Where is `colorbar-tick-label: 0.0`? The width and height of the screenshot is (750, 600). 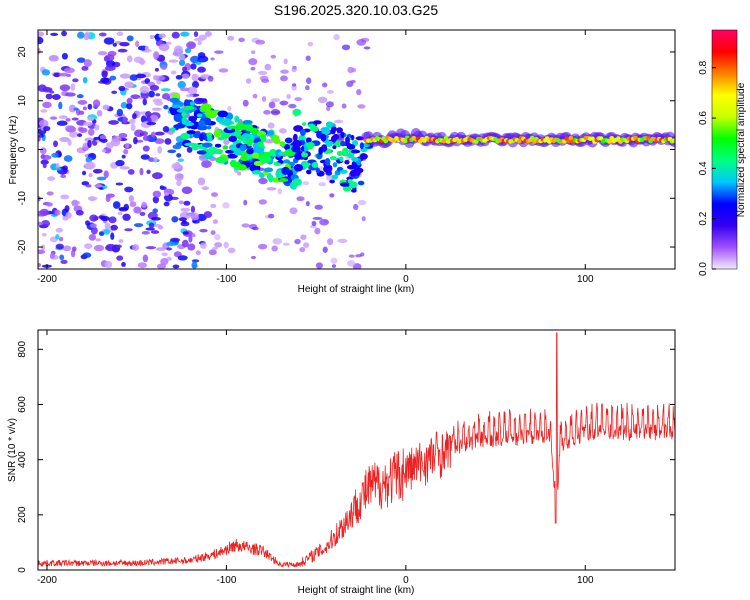 colorbar-tick-label: 0.0 is located at coordinates (703, 269).